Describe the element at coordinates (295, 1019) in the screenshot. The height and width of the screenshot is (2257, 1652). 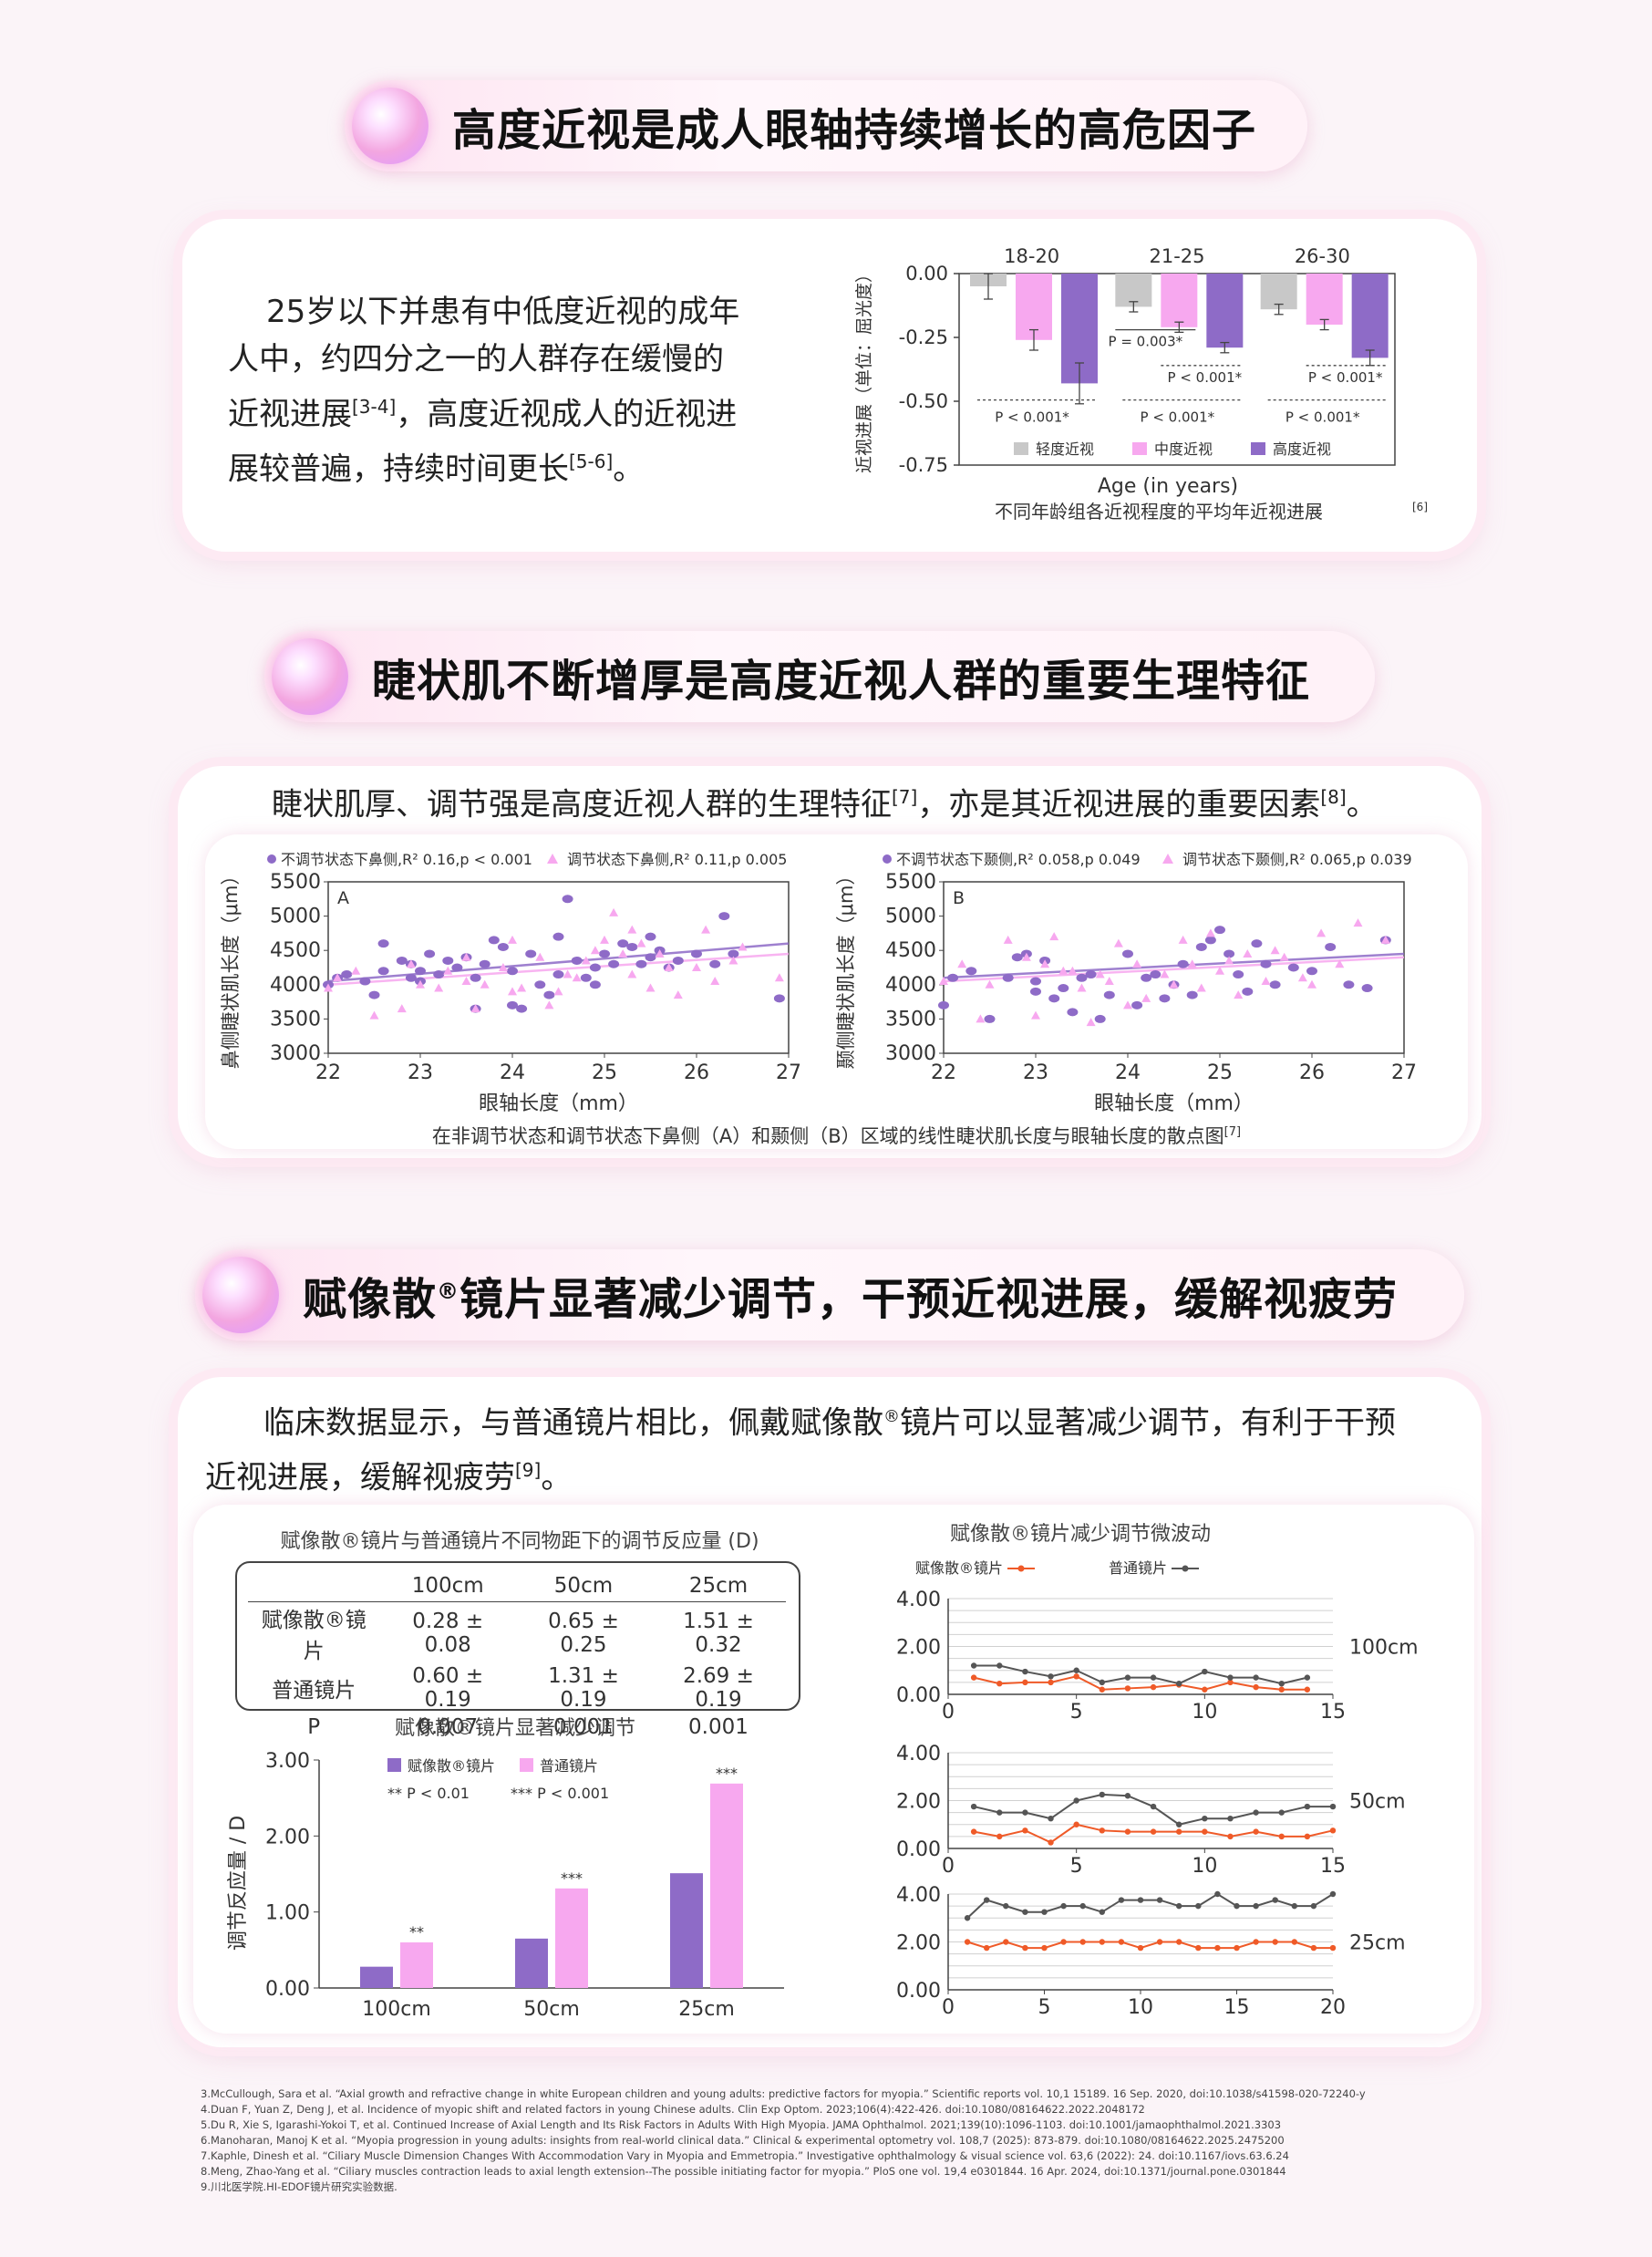
I see `y-tick-label: 3500` at that location.